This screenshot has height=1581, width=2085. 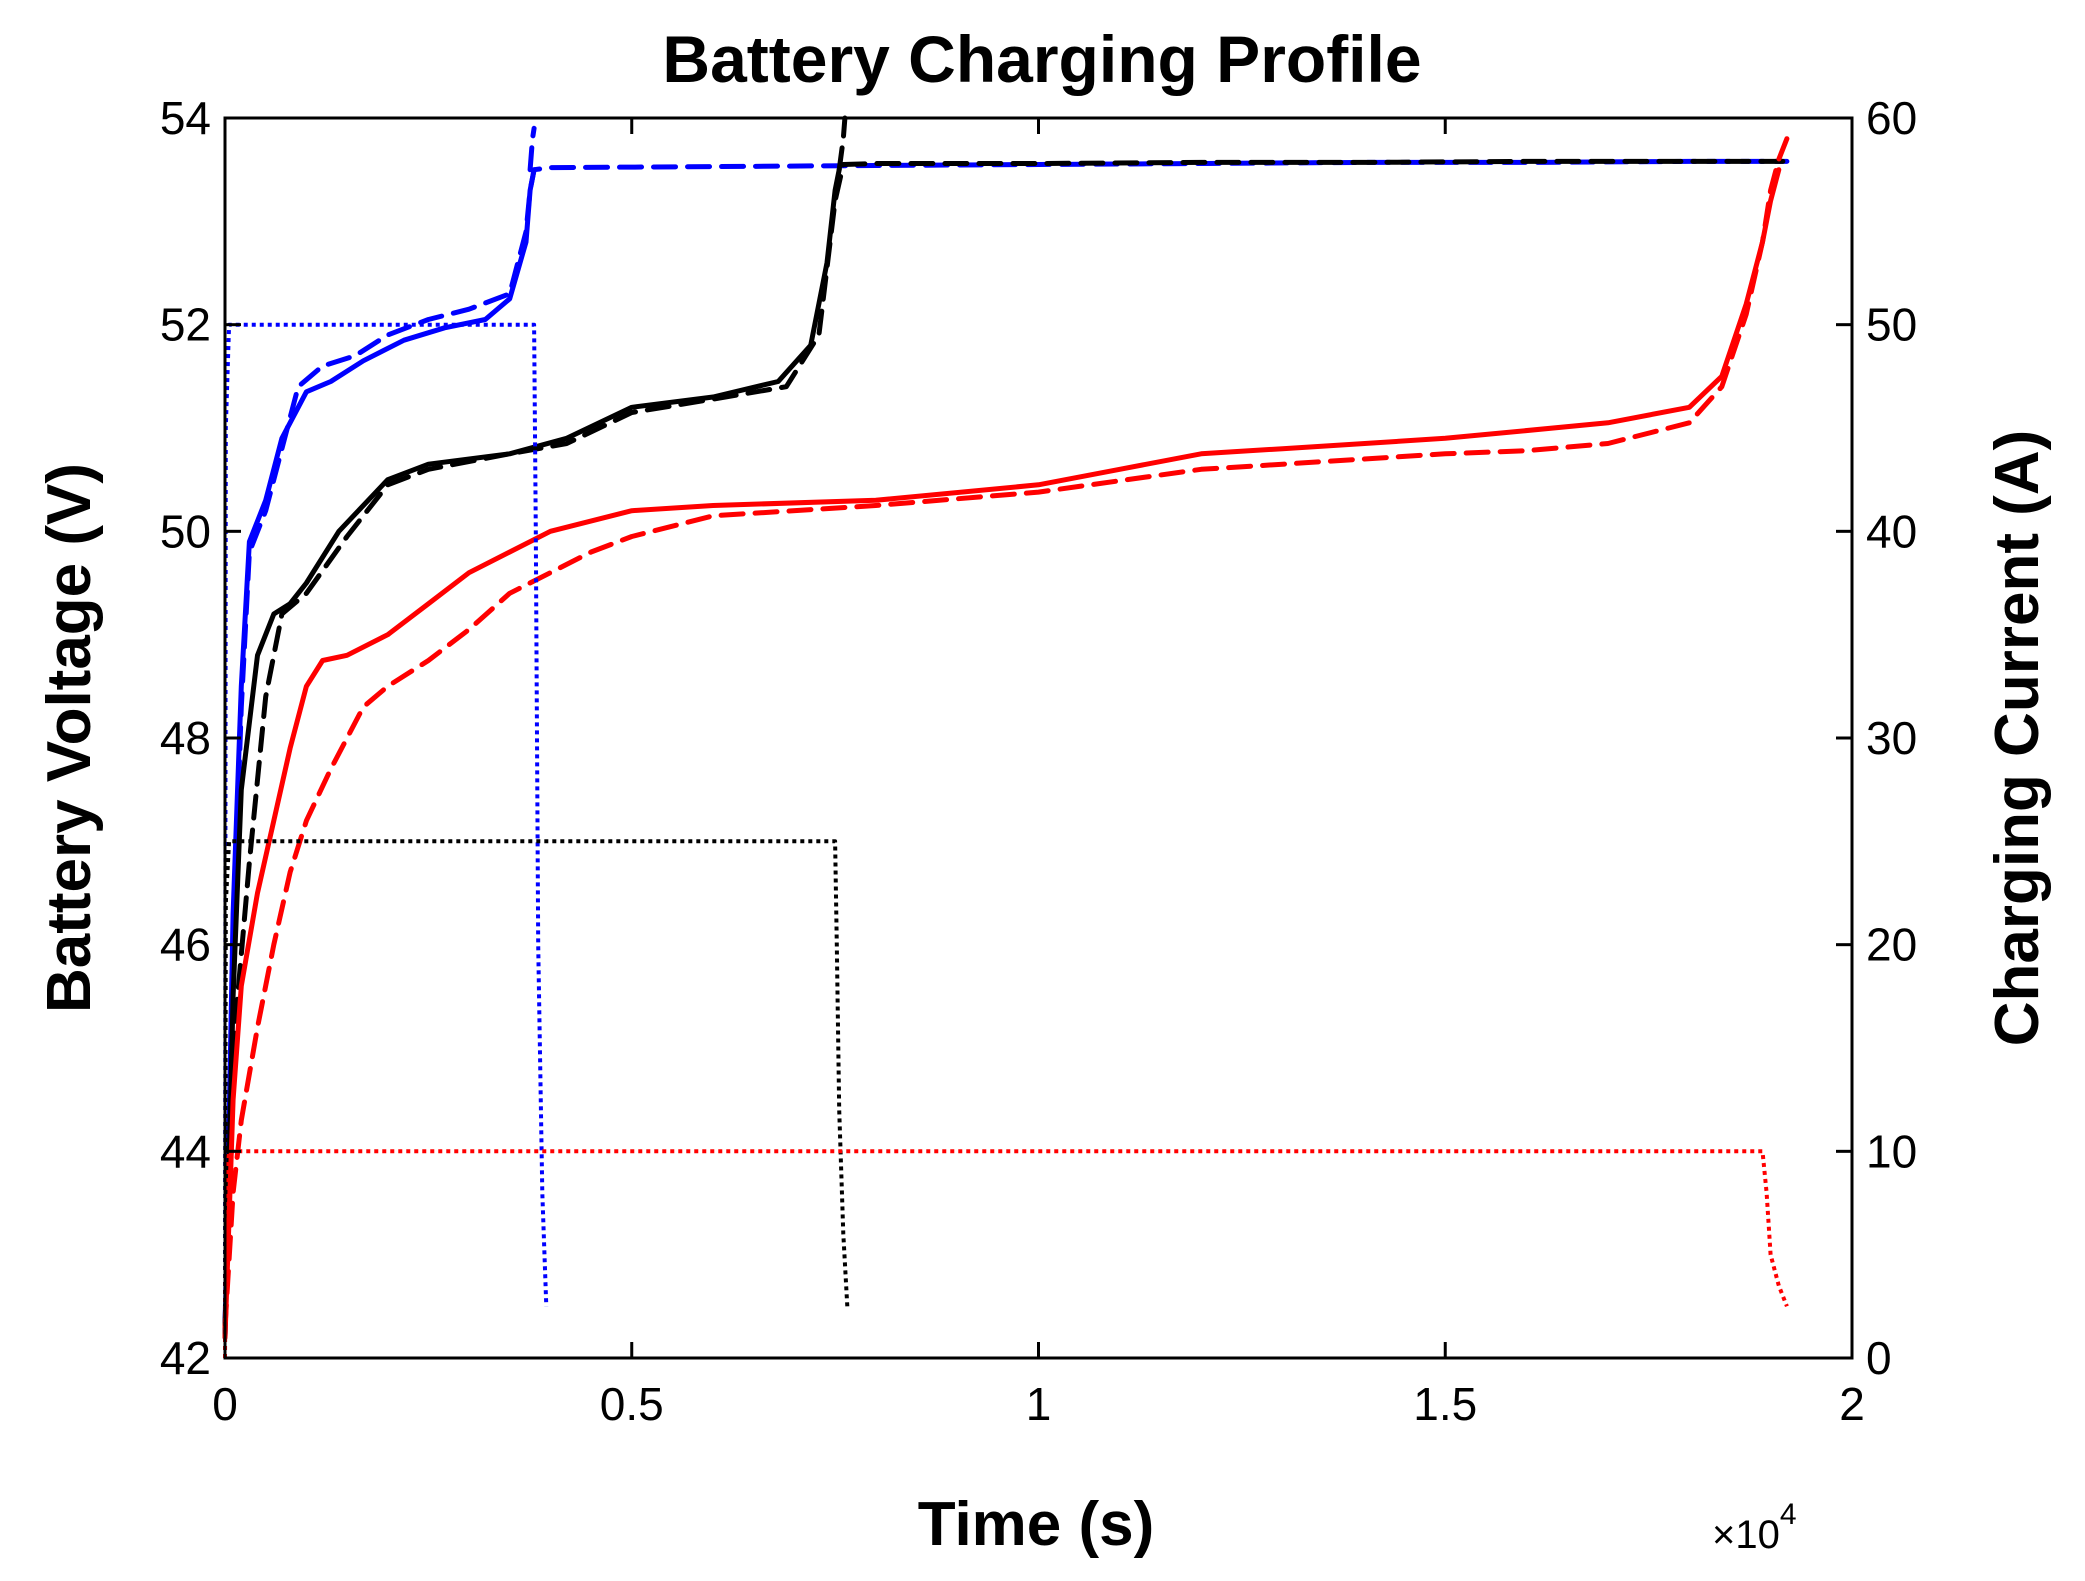 What do you see at coordinates (185, 1358) in the screenshot?
I see `y-left-tick-label-0: 42` at bounding box center [185, 1358].